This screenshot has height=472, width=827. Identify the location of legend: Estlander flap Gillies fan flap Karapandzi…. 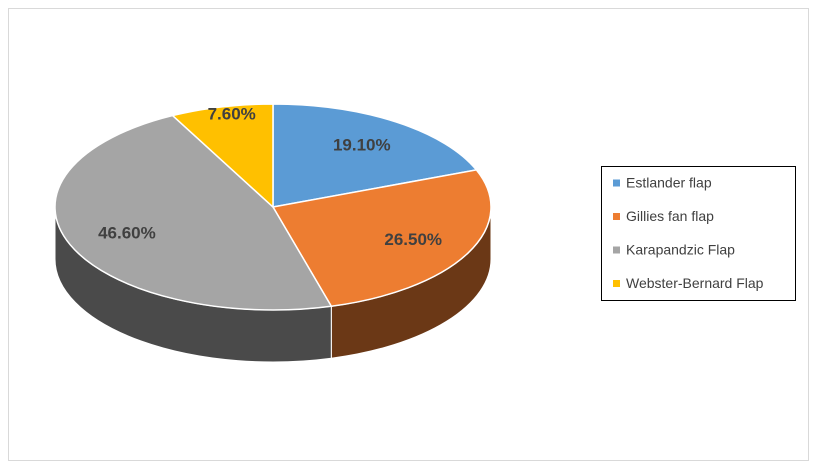
(688, 233).